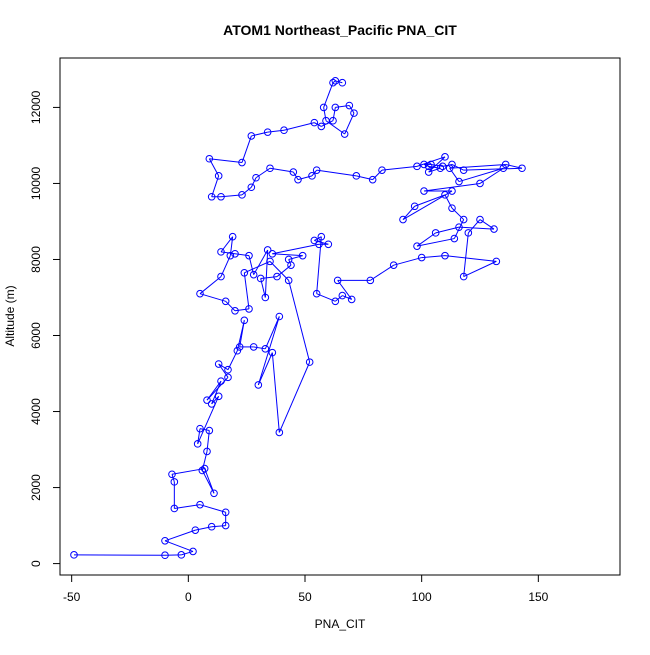  Describe the element at coordinates (36, 487) in the screenshot. I see `y-tick-label: 2000` at that location.